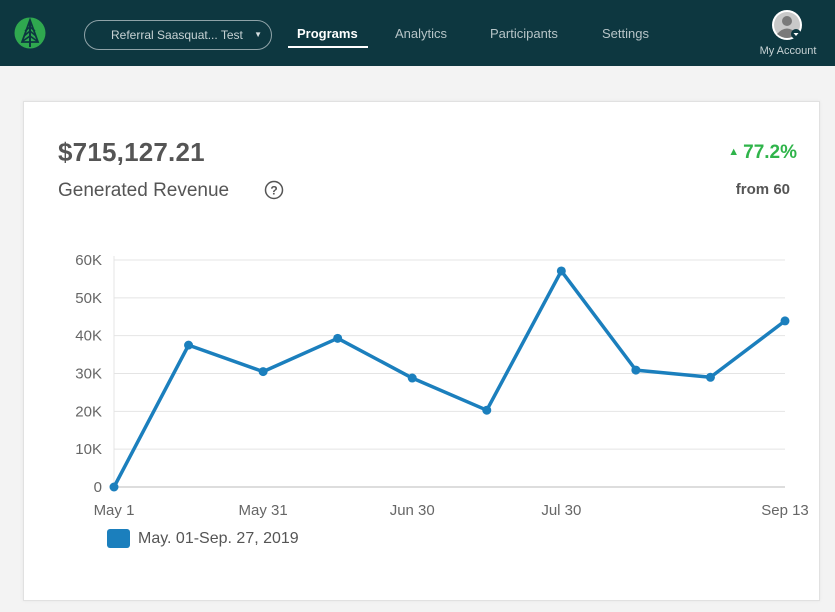 The image size is (835, 612). What do you see at coordinates (144, 190) in the screenshot?
I see `metric-label: Generated Revenue` at bounding box center [144, 190].